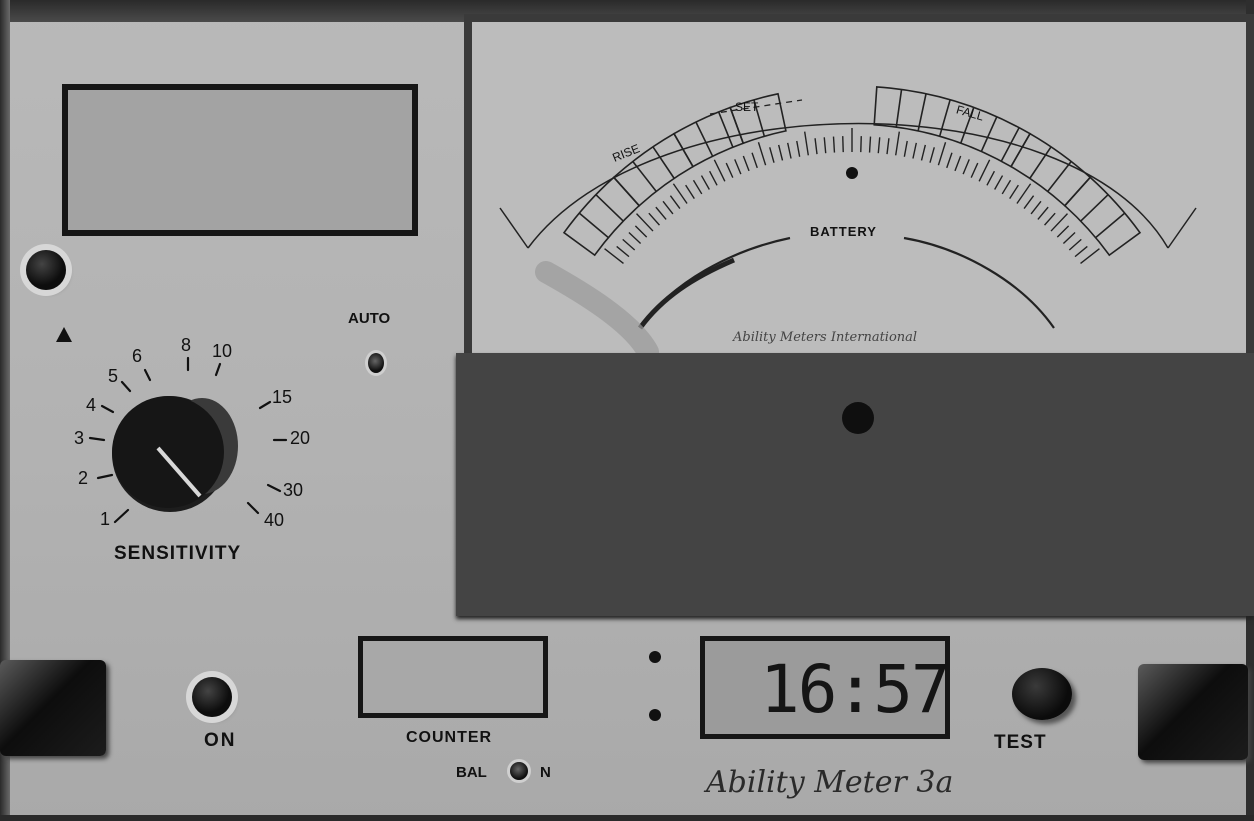 This screenshot has width=1254, height=821. Describe the element at coordinates (369, 318) in the screenshot. I see `auto-label: AUTO` at that location.